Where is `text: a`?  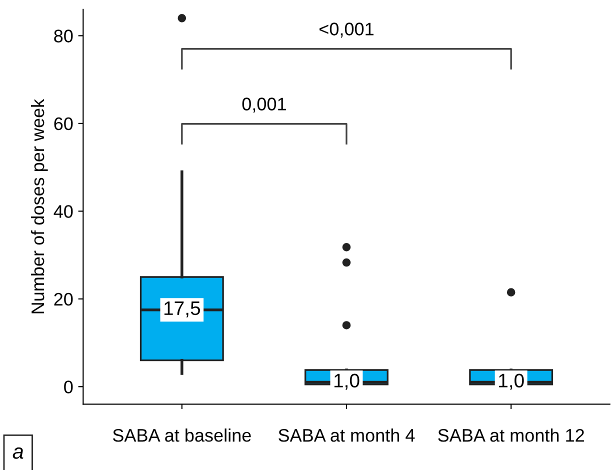
text: a is located at coordinates (18, 453).